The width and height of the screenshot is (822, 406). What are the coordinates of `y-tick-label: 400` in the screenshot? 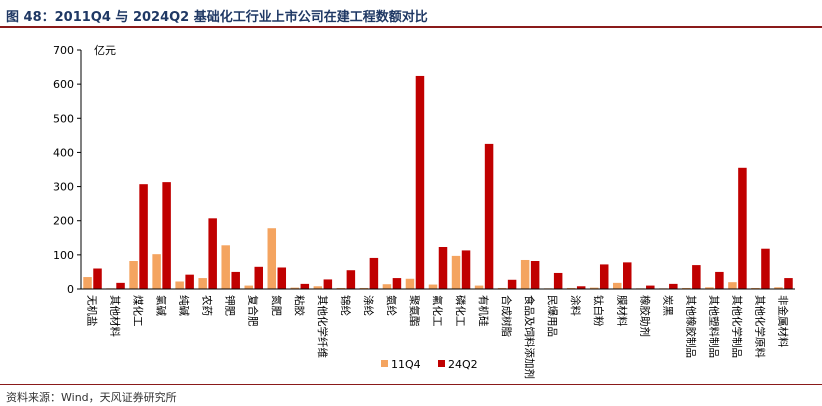 It's located at (63, 152).